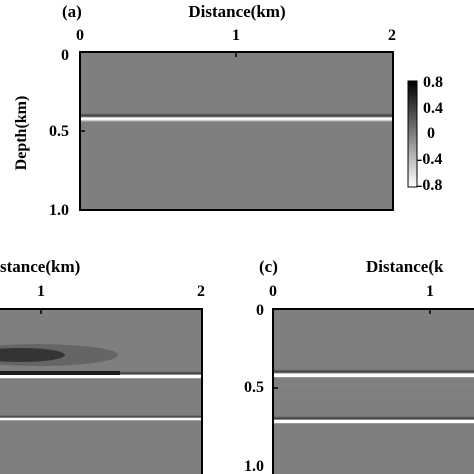 The height and width of the screenshot is (474, 474). What do you see at coordinates (41, 291) in the screenshot?
I see `panel-b-xtick-1: 1` at bounding box center [41, 291].